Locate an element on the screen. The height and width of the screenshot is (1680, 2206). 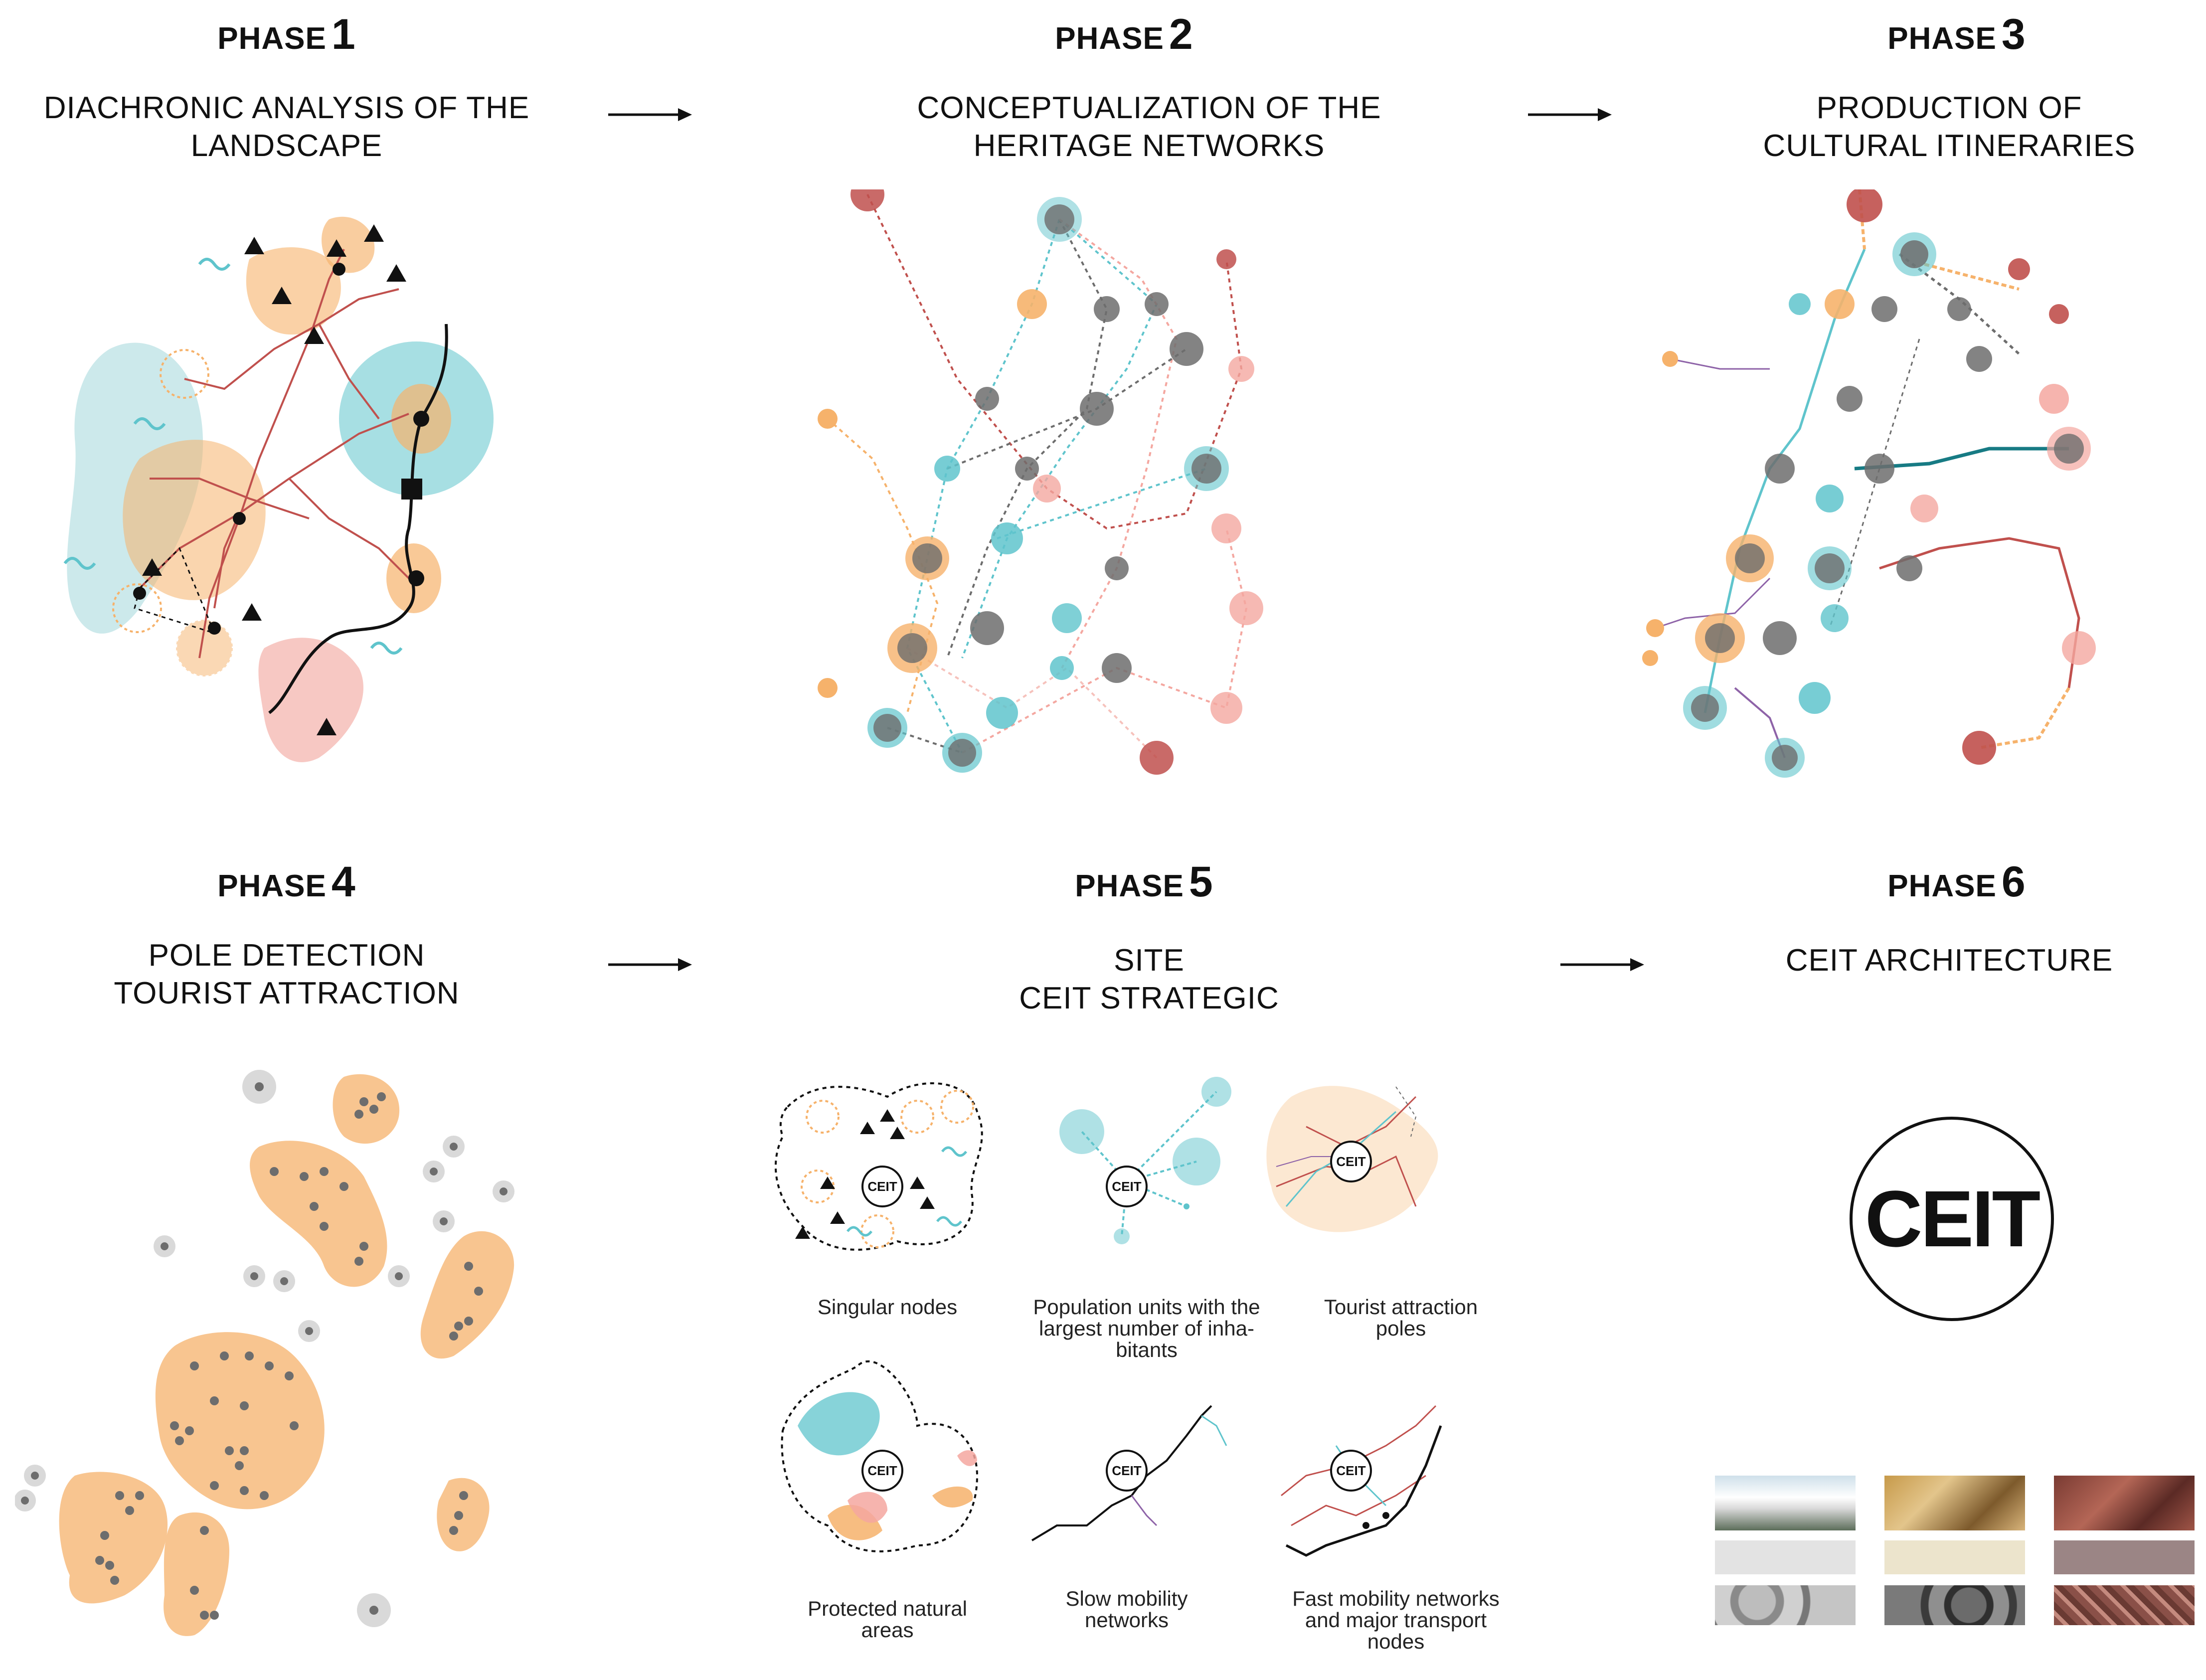
caption-line: and major transport is located at coordinates (1396, 1620).